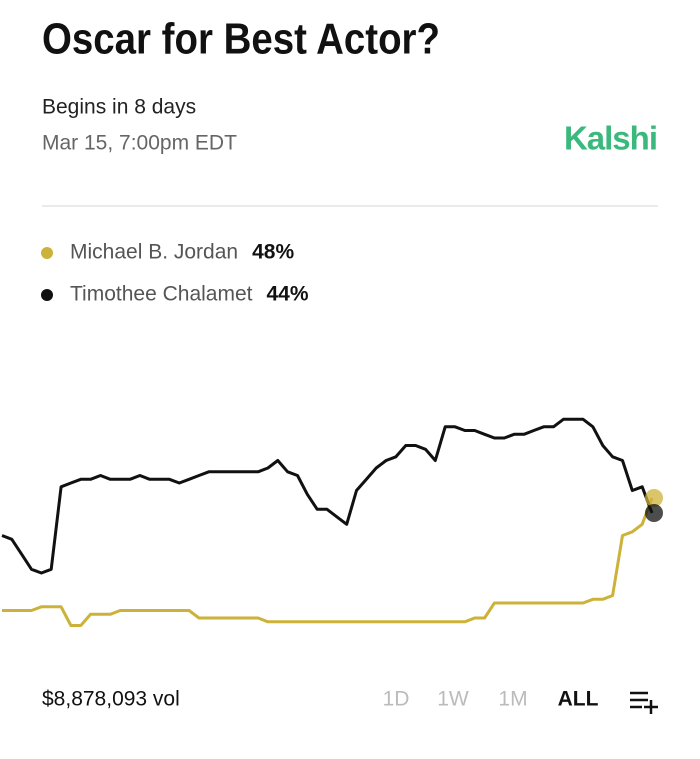 The height and width of the screenshot is (759, 700). Describe the element at coordinates (273, 252) in the screenshot. I see `legend-value: 48%` at that location.